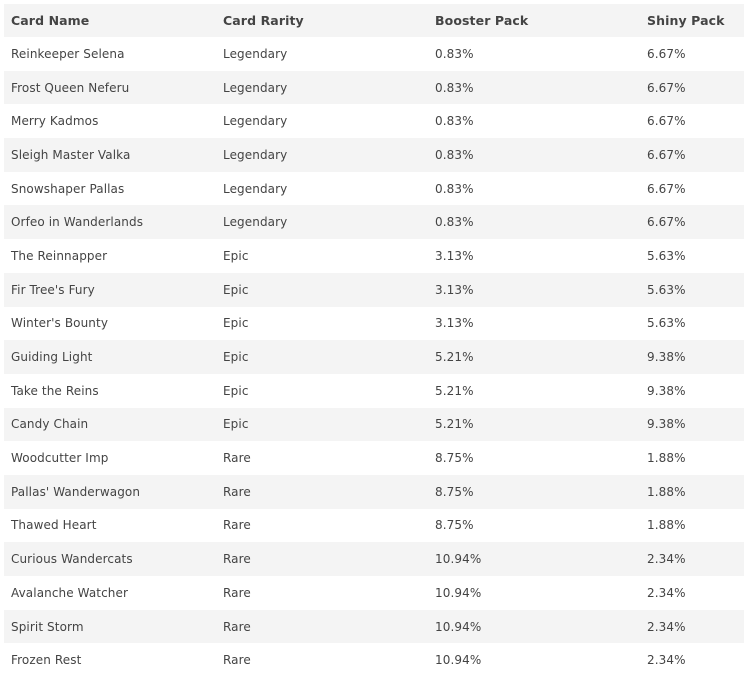  What do you see at coordinates (686, 20) in the screenshot?
I see `header-shiny-pack: Shiny Pack` at bounding box center [686, 20].